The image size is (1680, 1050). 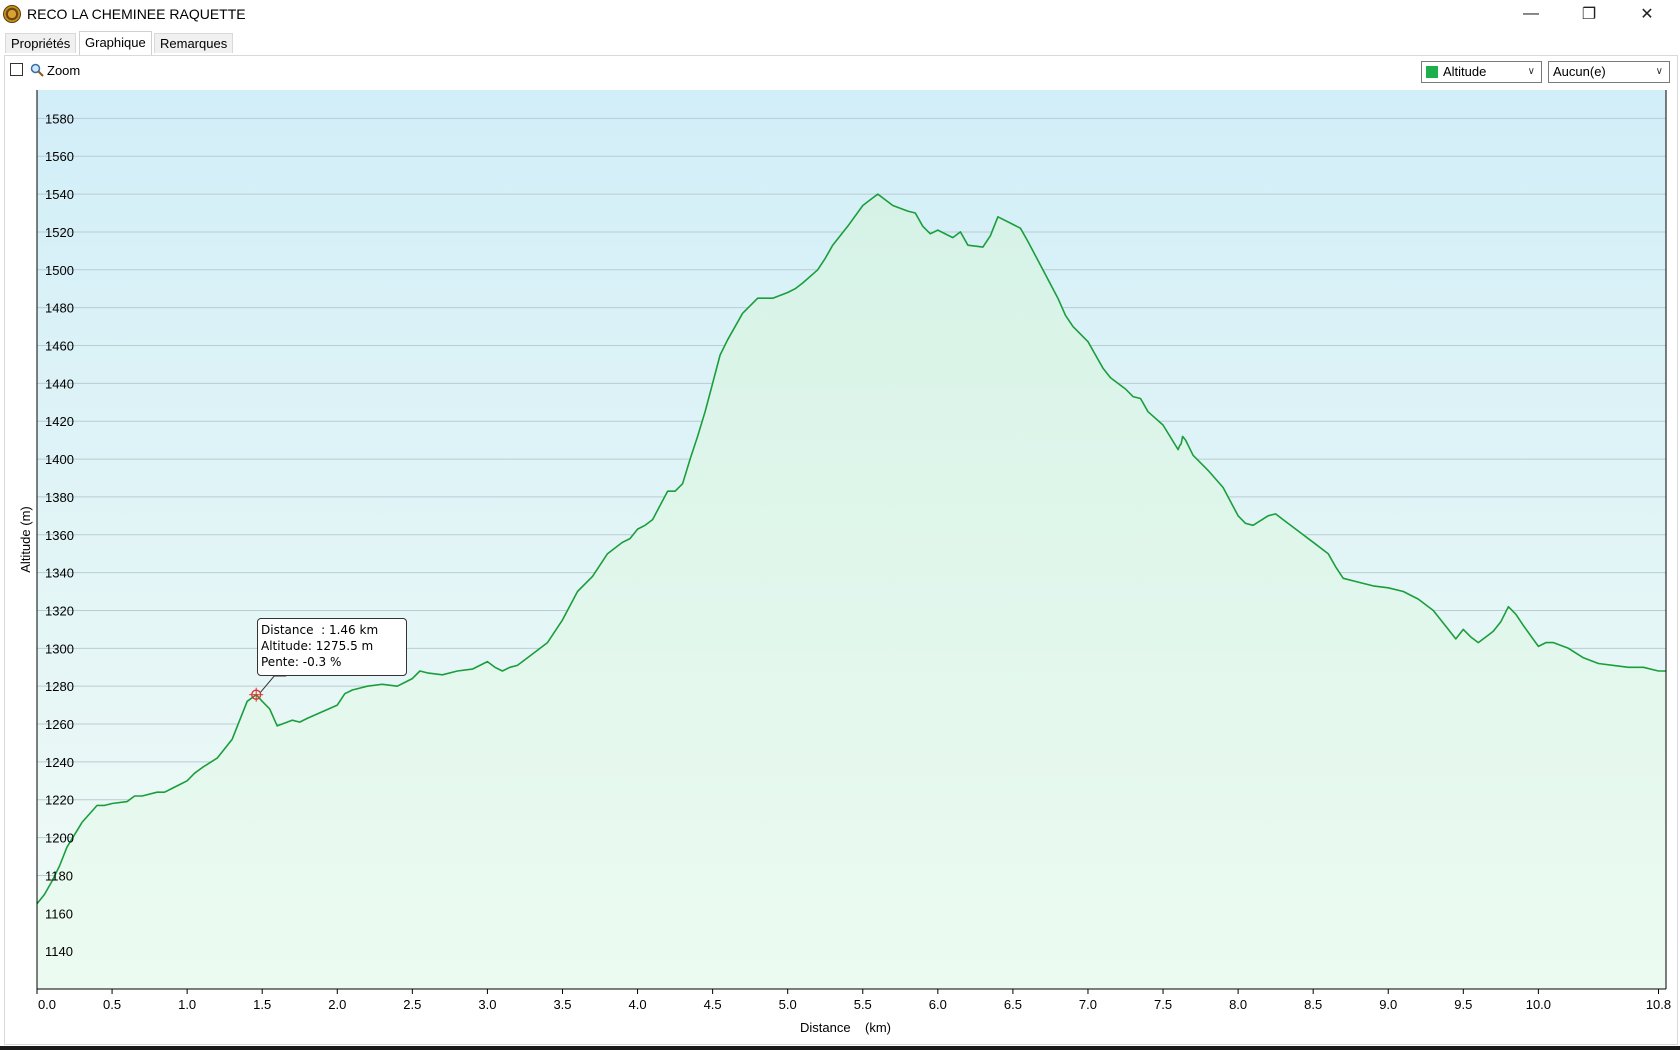 I want to click on y-tick-label: 1160, so click(x=59, y=913).